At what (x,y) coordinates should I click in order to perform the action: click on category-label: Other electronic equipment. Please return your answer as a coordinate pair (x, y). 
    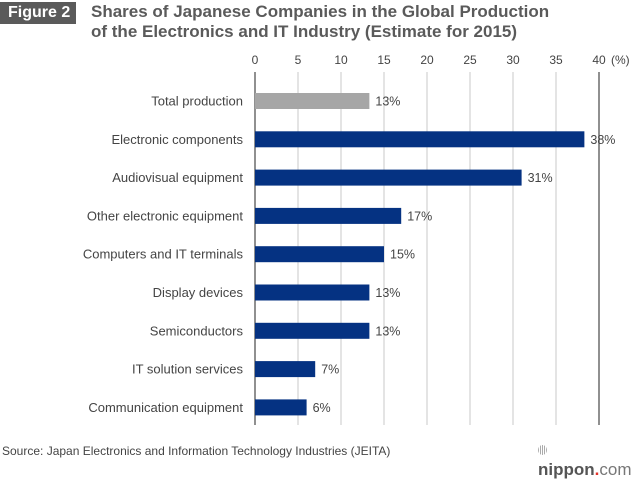
    Looking at the image, I should click on (165, 215).